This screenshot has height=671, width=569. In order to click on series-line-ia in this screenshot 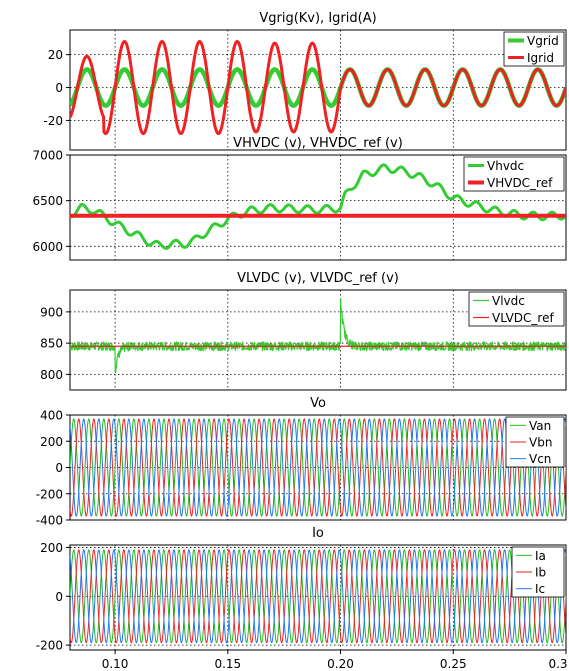, I will do `click(318, 596)`.